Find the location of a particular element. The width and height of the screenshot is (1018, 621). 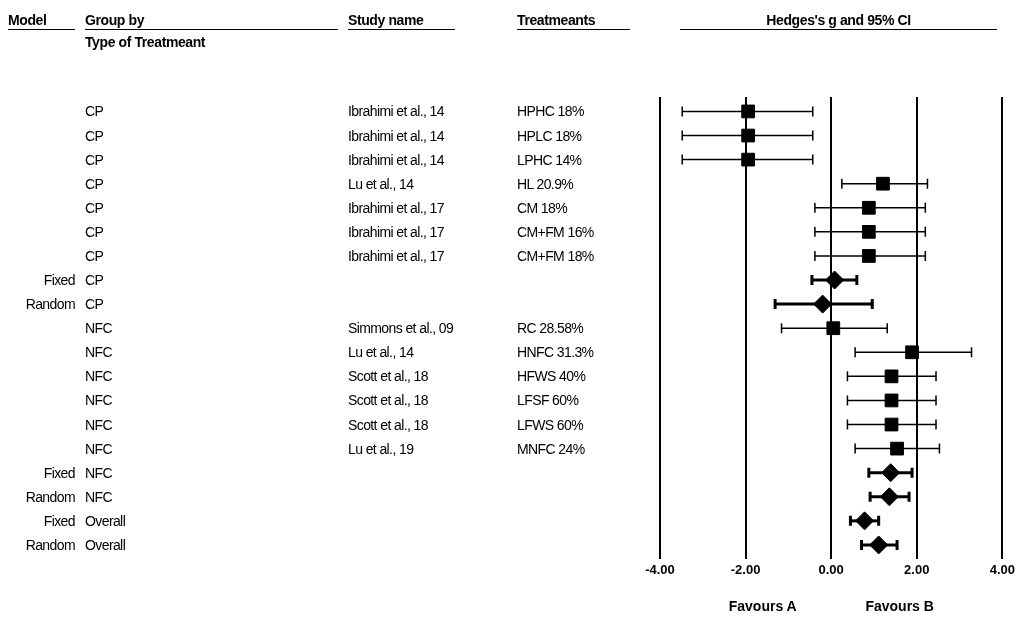

text: Favours A is located at coordinates (762, 606).